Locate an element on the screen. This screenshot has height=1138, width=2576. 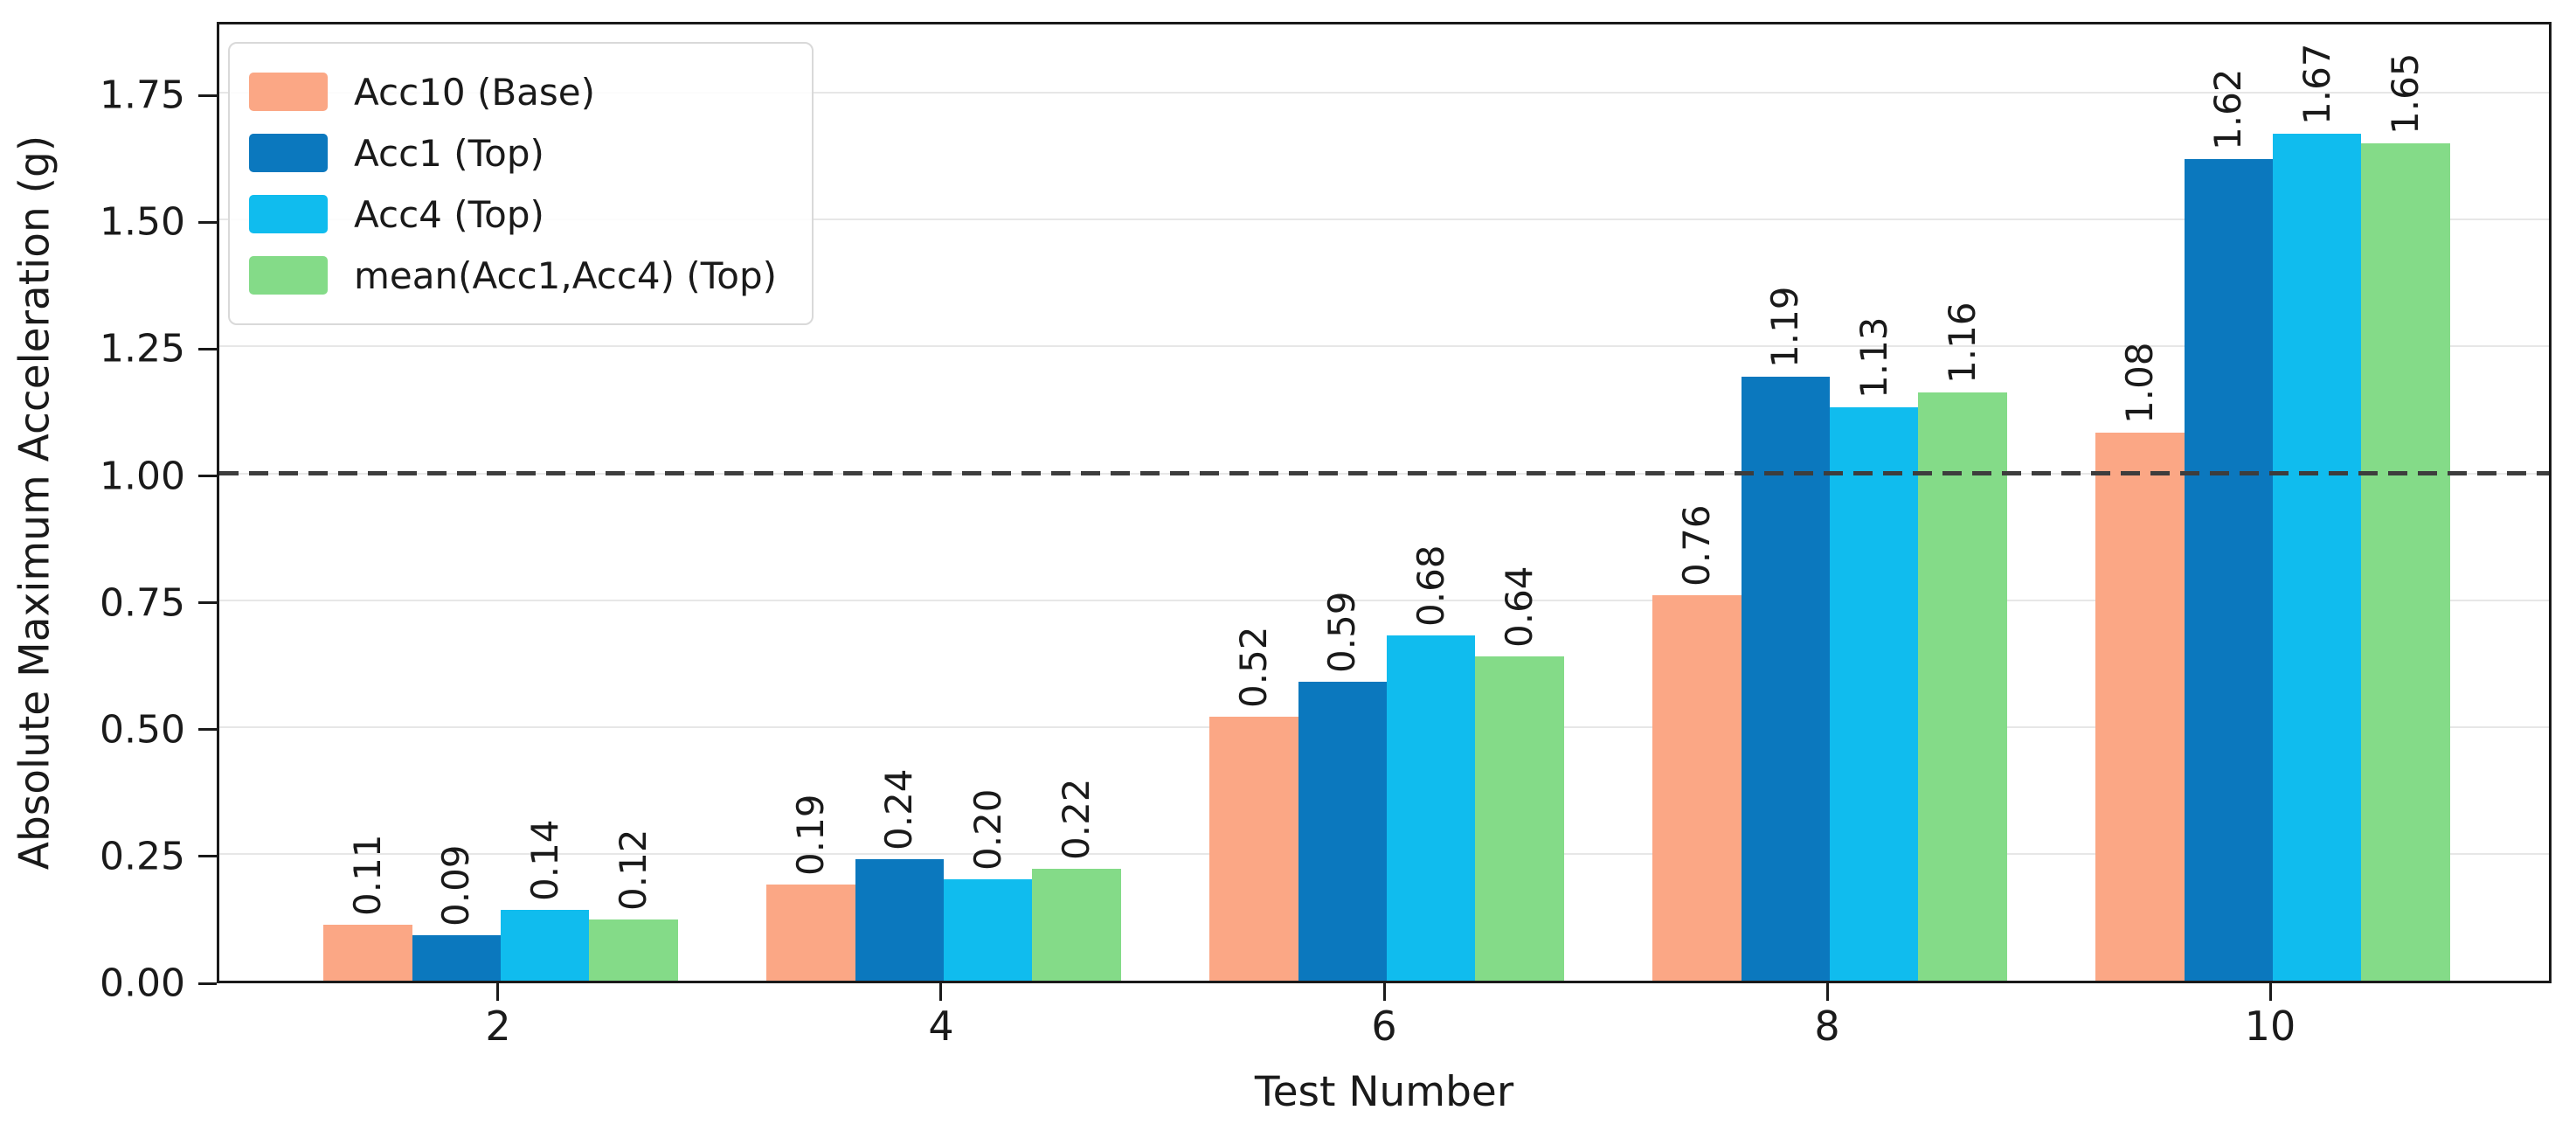
y-tick-label: 1.00 is located at coordinates (142, 477).